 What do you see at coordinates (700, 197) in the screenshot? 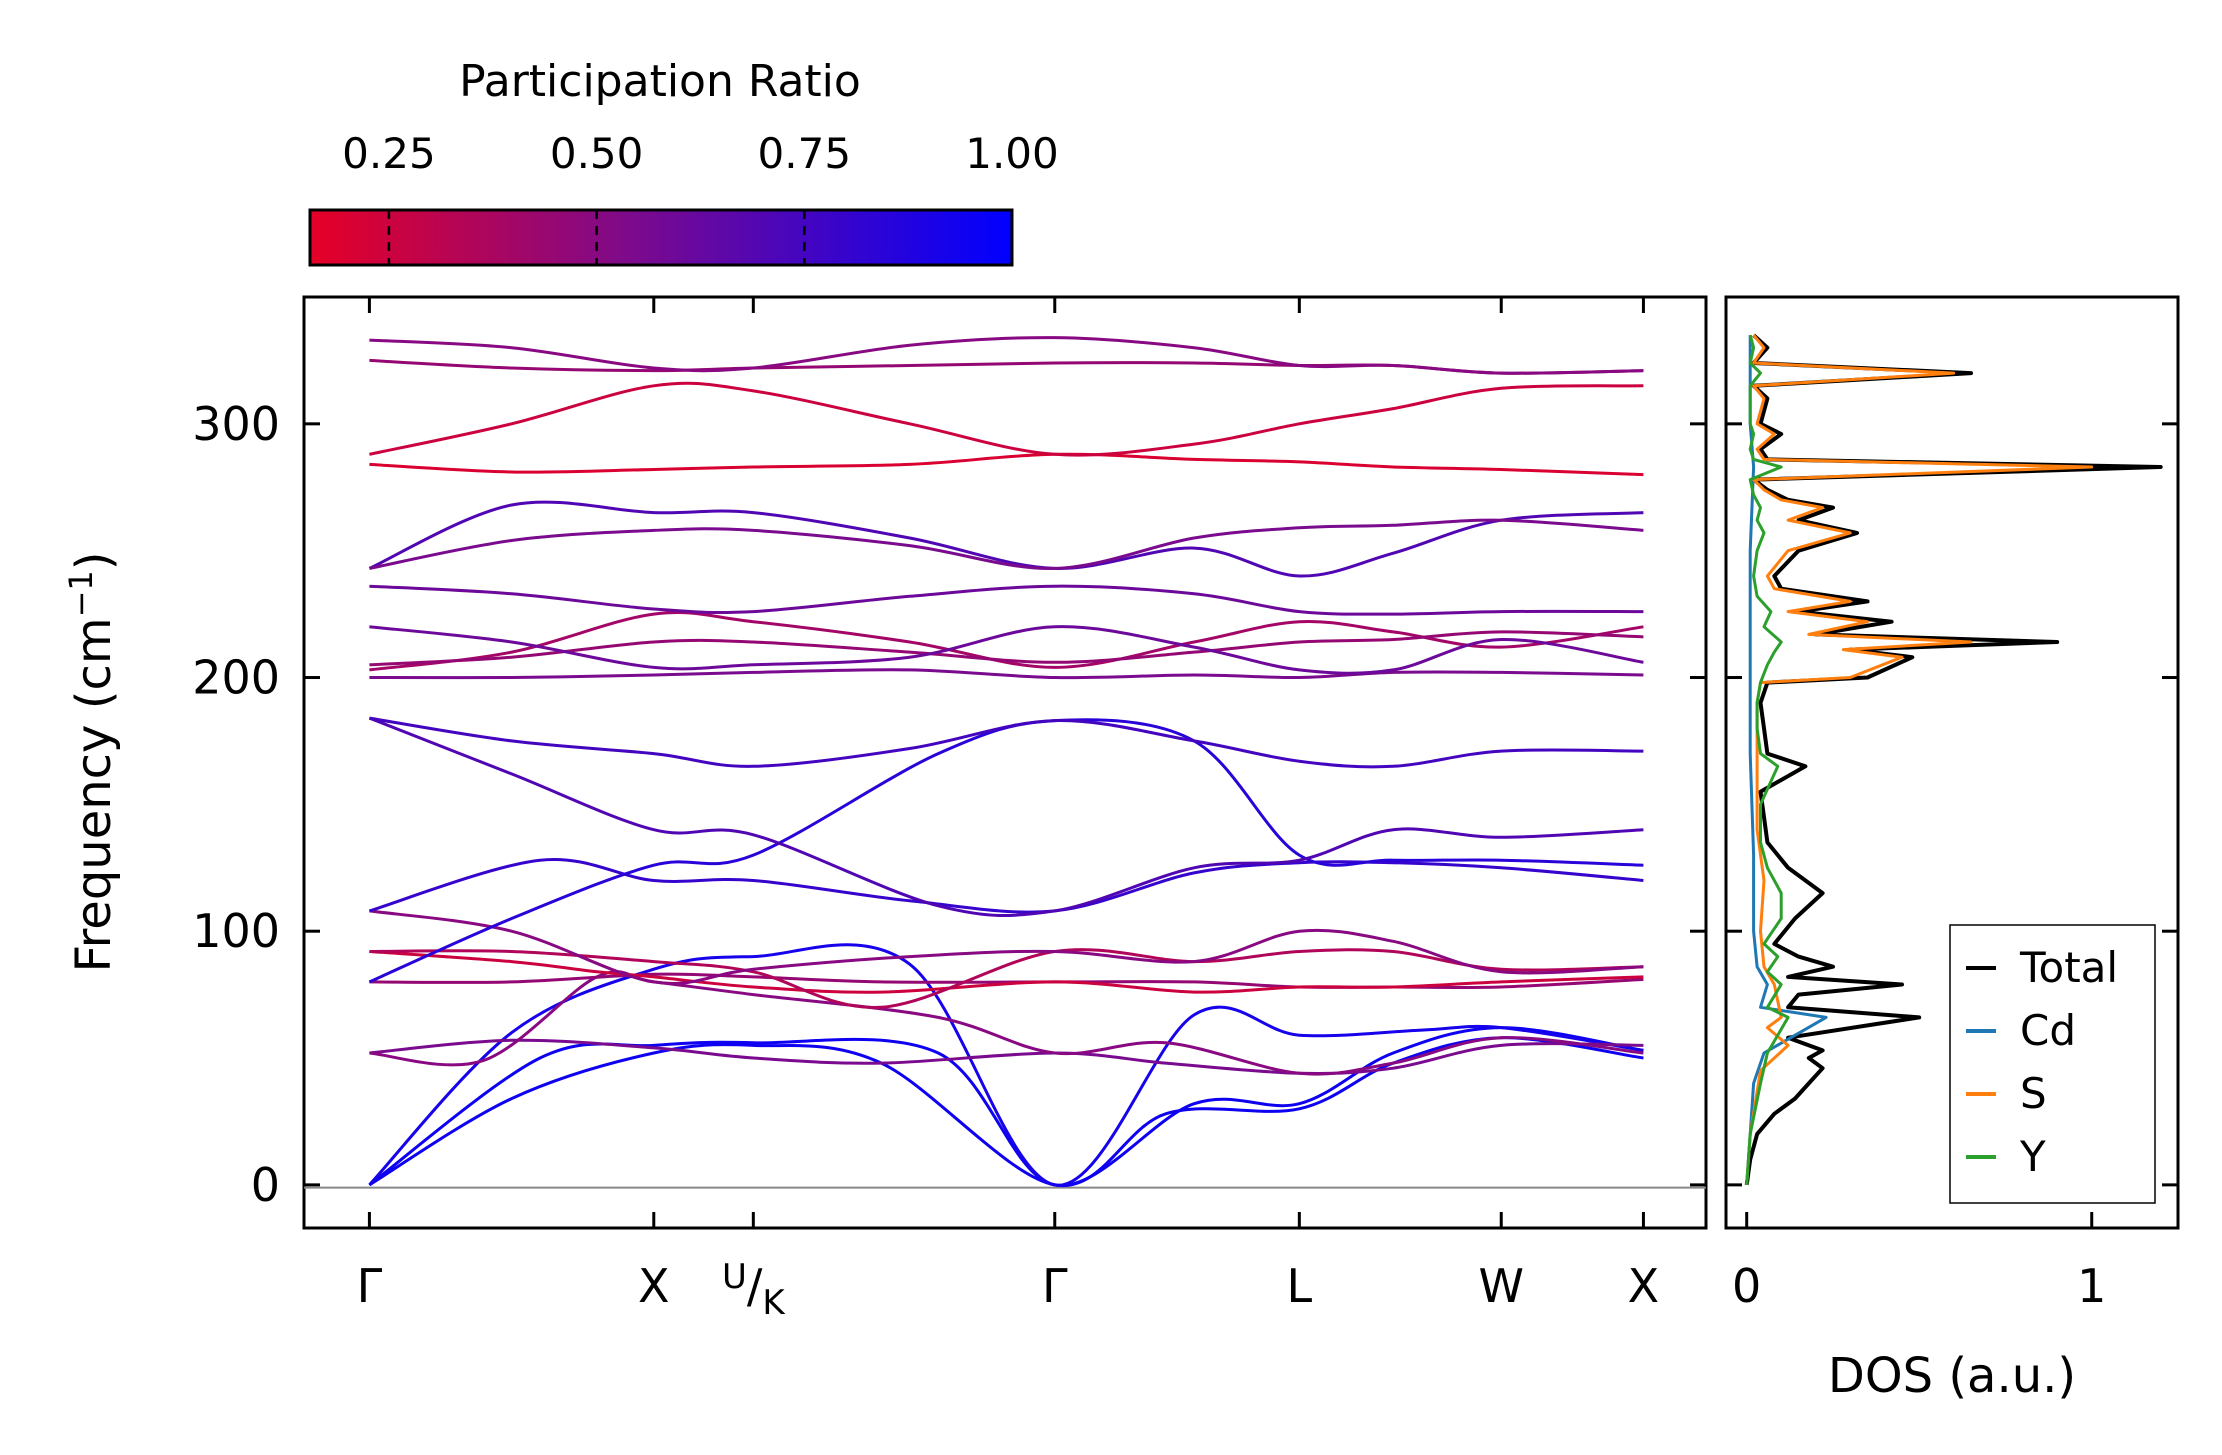
I see `colorbar-ticks: 0.25 0.50 0.75 1.00` at bounding box center [700, 197].